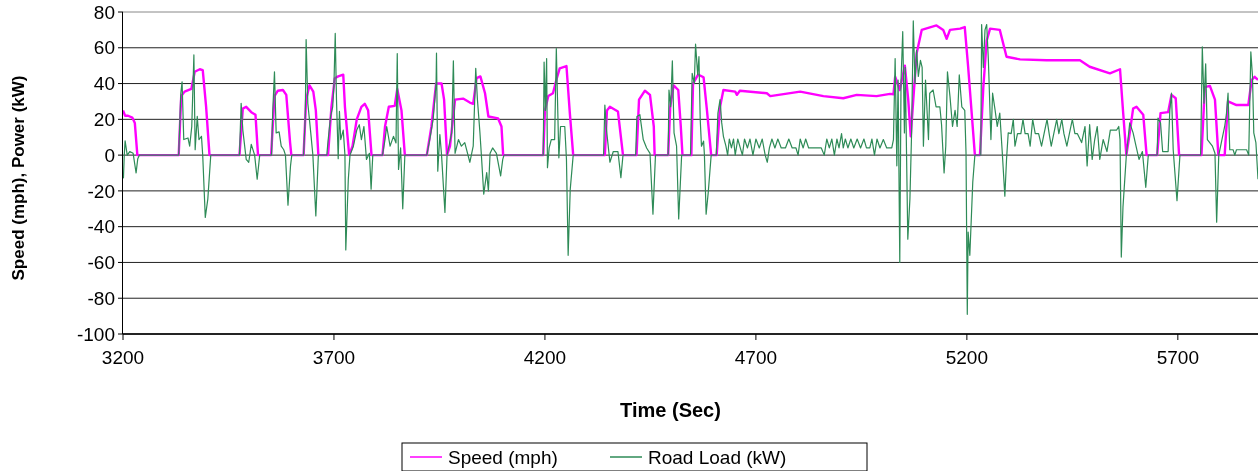 This screenshot has height=471, width=1259. Describe the element at coordinates (101, 191) in the screenshot. I see `y-tick-label: -20` at that location.